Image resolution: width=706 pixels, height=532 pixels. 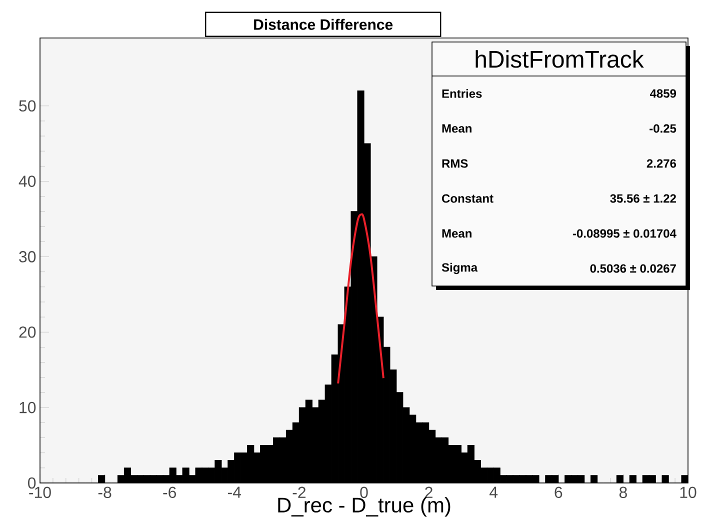 What do you see at coordinates (624, 233) in the screenshot?
I see `annotation: -0.08995 ± 0.01704` at bounding box center [624, 233].